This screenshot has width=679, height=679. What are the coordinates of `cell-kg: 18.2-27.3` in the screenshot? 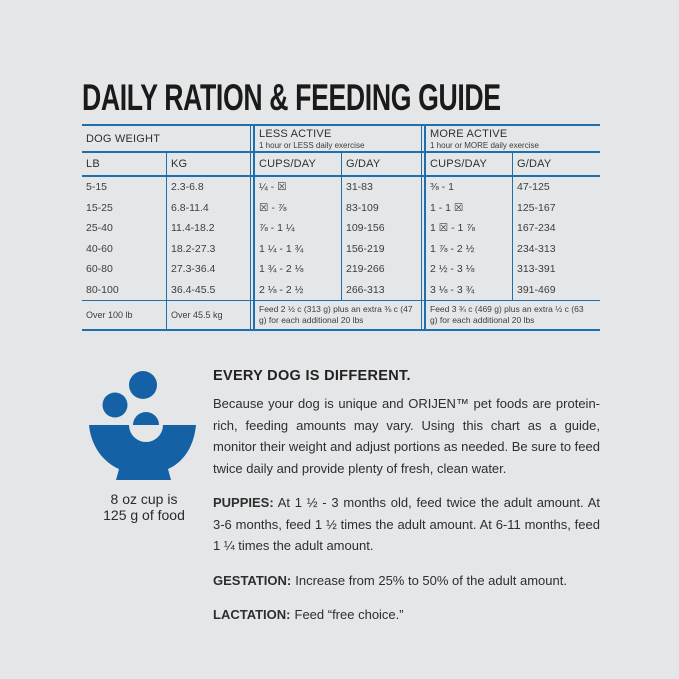 It's located at (208, 248).